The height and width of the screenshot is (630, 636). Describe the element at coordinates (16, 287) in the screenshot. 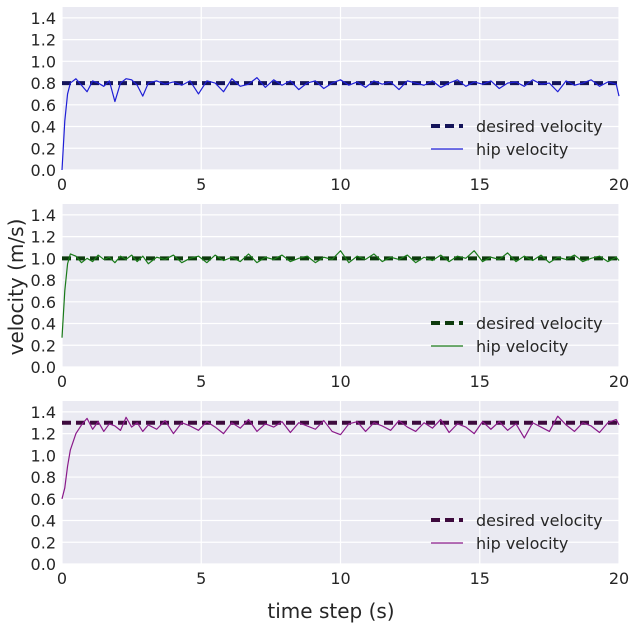

I see `y-axis-label: velocity (m/s)` at that location.